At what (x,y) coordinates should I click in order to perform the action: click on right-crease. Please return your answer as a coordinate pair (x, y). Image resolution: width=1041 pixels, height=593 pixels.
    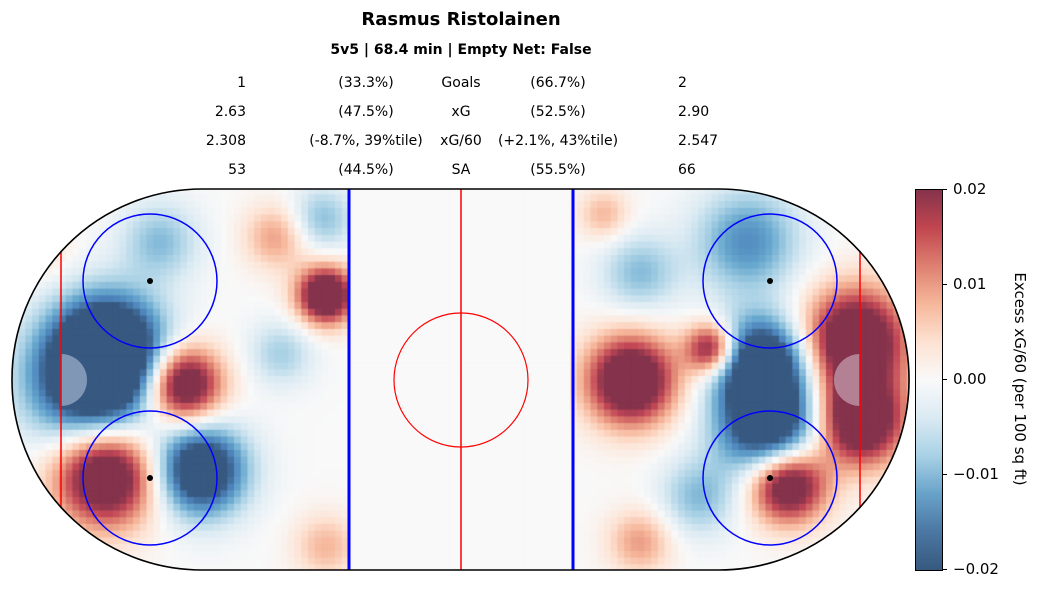
    Looking at the image, I should click on (847, 380).